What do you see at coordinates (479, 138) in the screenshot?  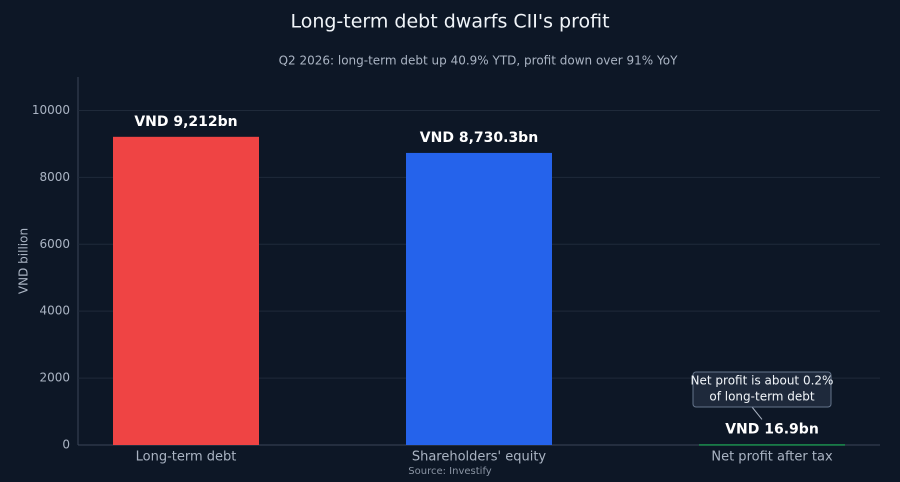 I see `value-label: VND 8,730.3bn` at bounding box center [479, 138].